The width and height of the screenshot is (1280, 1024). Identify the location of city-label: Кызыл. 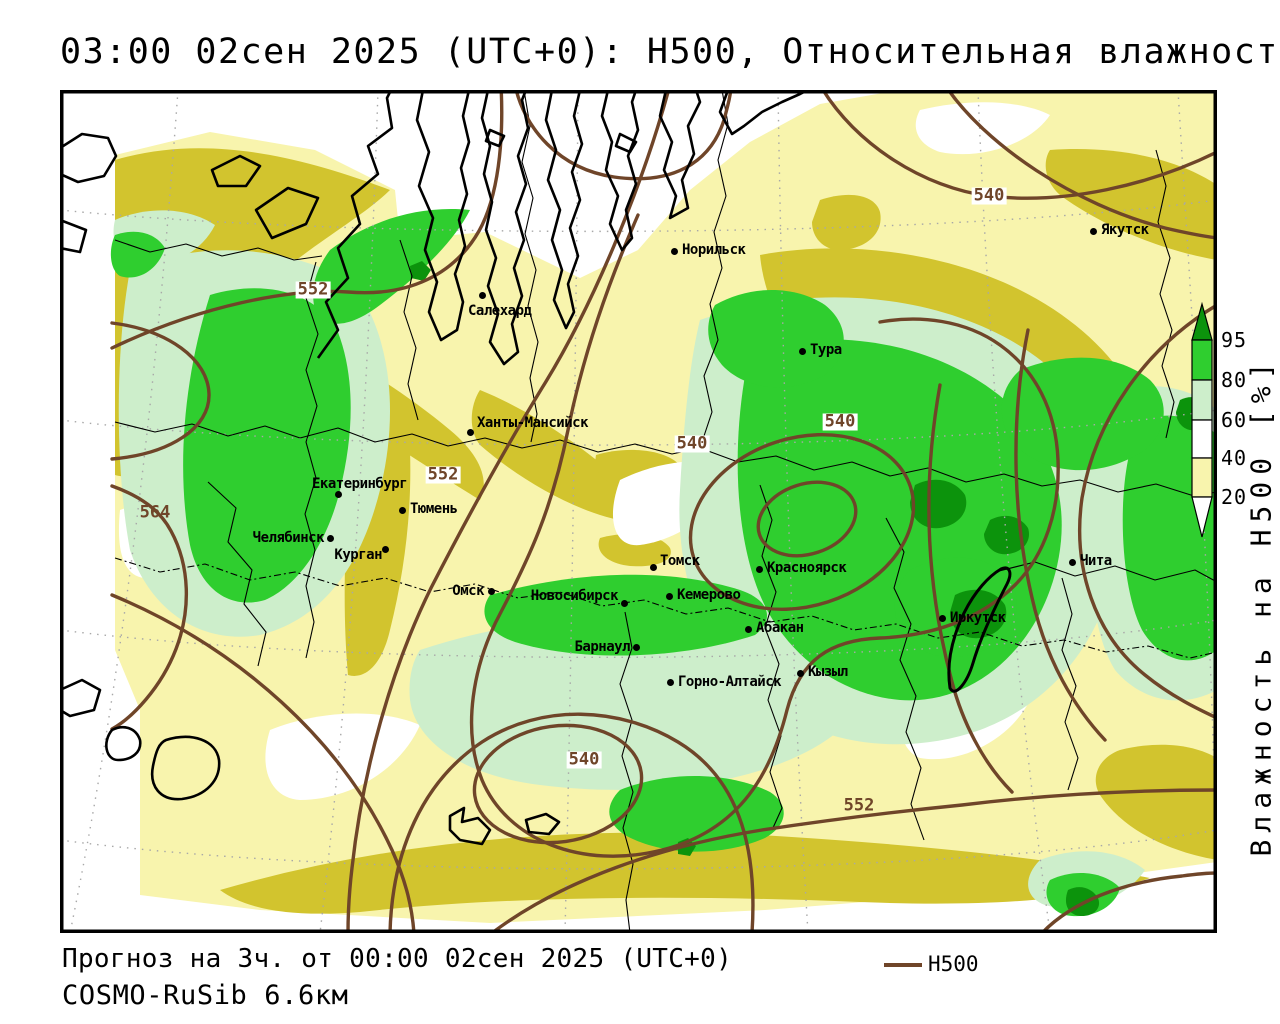
(828, 672).